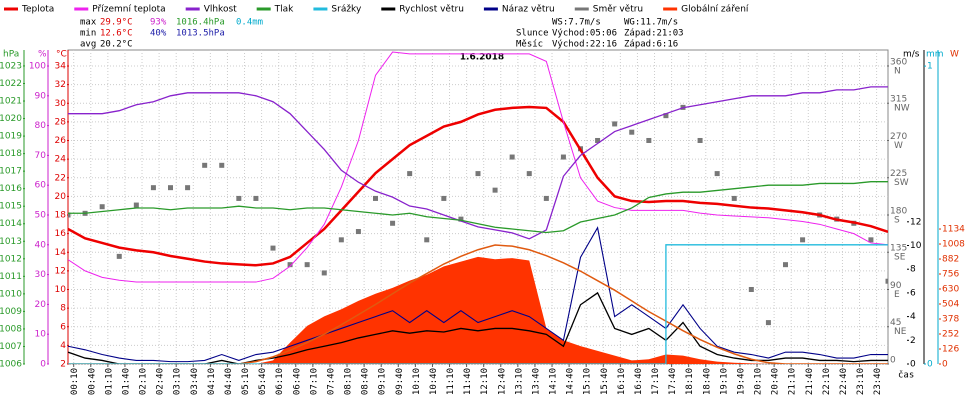 Image resolution: width=966 pixels, height=400 pixels. What do you see at coordinates (651, 45) in the screenshot?
I see `info: Západ:6:16` at bounding box center [651, 45].